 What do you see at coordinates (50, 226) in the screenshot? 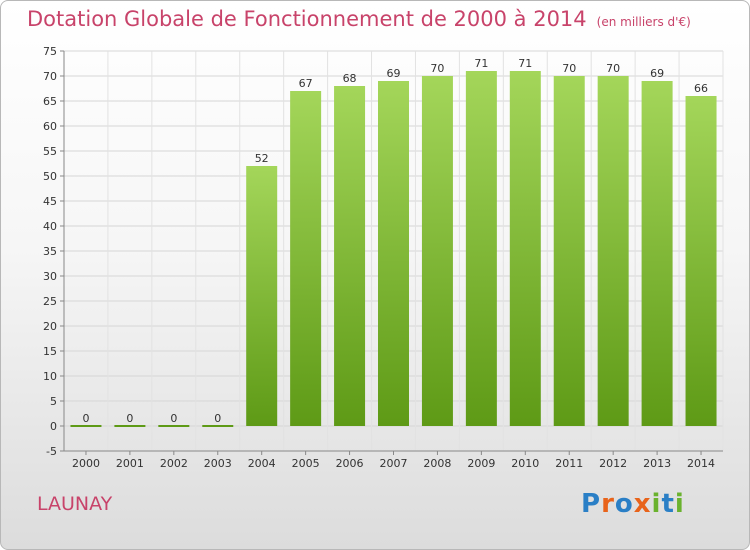
I see `y-tick-label: 40` at bounding box center [50, 226].